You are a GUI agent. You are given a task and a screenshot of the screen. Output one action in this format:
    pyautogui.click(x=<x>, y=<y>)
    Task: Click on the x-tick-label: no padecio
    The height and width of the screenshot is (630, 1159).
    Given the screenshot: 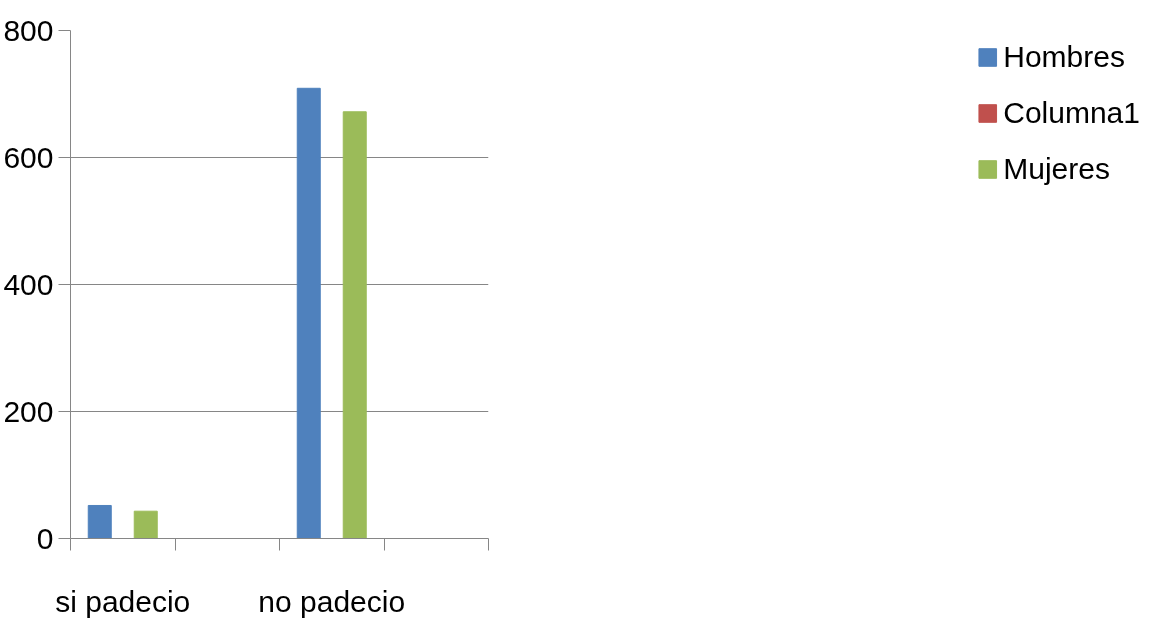 What is the action you would take?
    pyautogui.click(x=332, y=601)
    